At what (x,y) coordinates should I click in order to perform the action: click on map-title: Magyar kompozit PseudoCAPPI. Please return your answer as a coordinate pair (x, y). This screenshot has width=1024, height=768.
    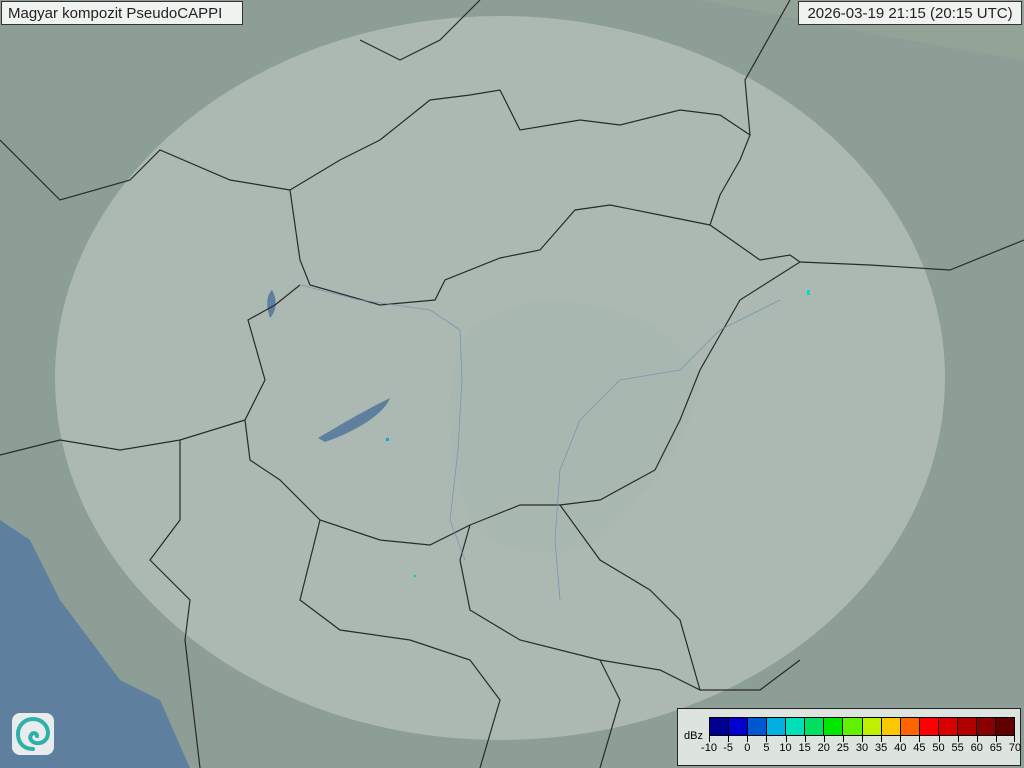
    Looking at the image, I should click on (122, 13).